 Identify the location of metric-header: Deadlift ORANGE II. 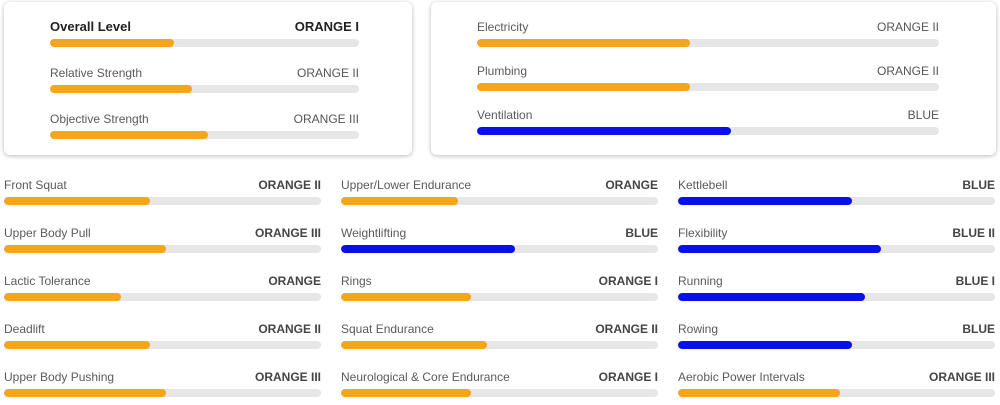
(162, 329).